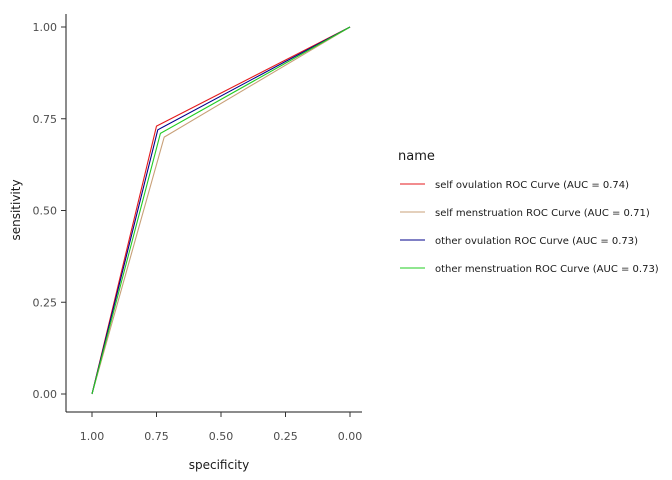  I want to click on x-axis-title: specificity, so click(219, 465).